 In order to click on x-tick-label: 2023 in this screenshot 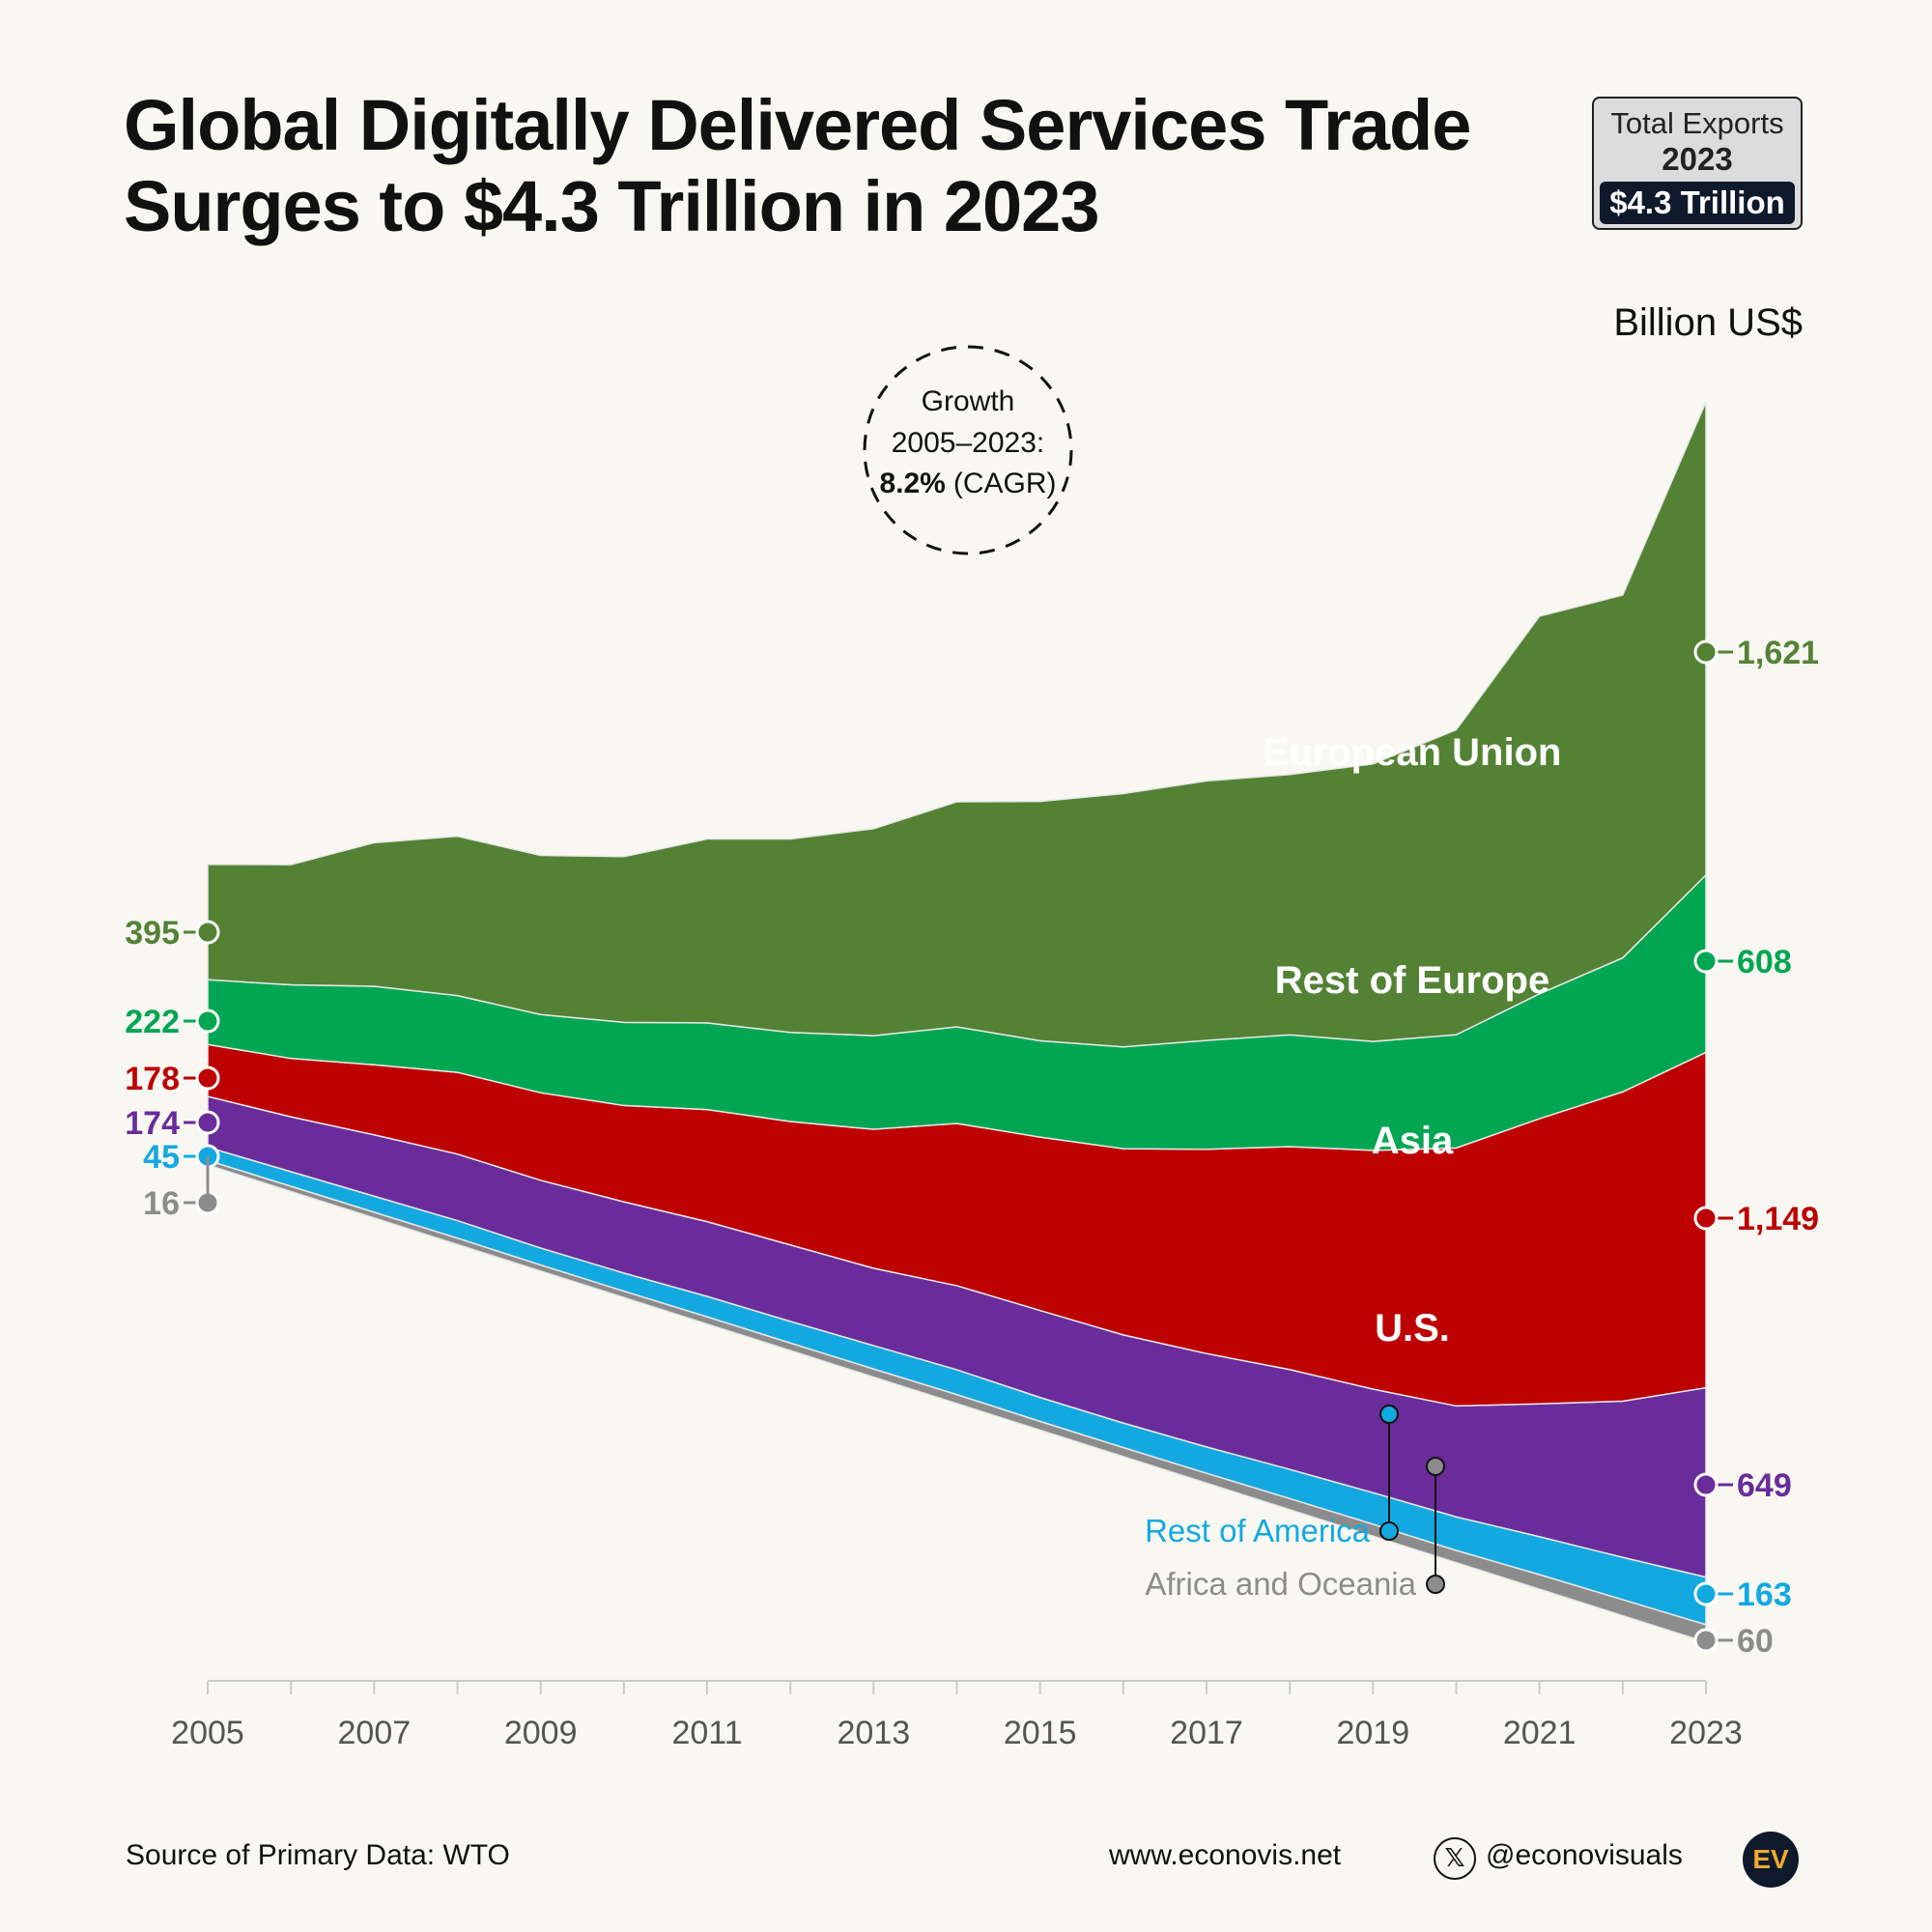, I will do `click(1706, 1733)`.